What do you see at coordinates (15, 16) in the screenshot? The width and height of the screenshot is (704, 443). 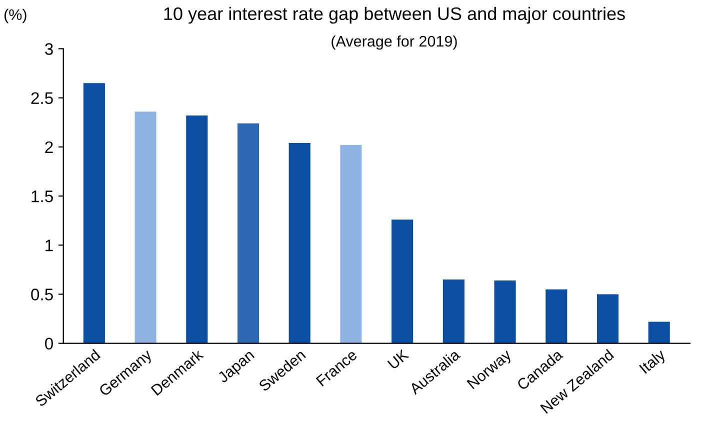 I see `y-axis-title: (%)` at bounding box center [15, 16].